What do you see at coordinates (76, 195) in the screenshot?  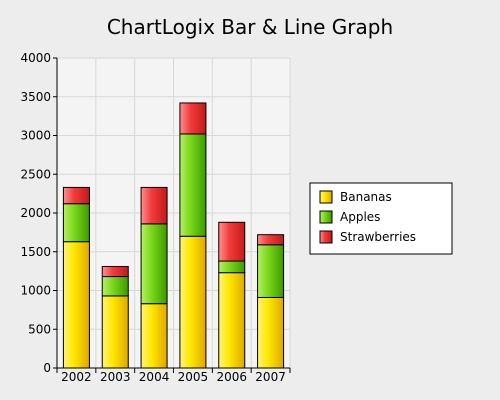 I see `bar-strawberries-2002` at bounding box center [76, 195].